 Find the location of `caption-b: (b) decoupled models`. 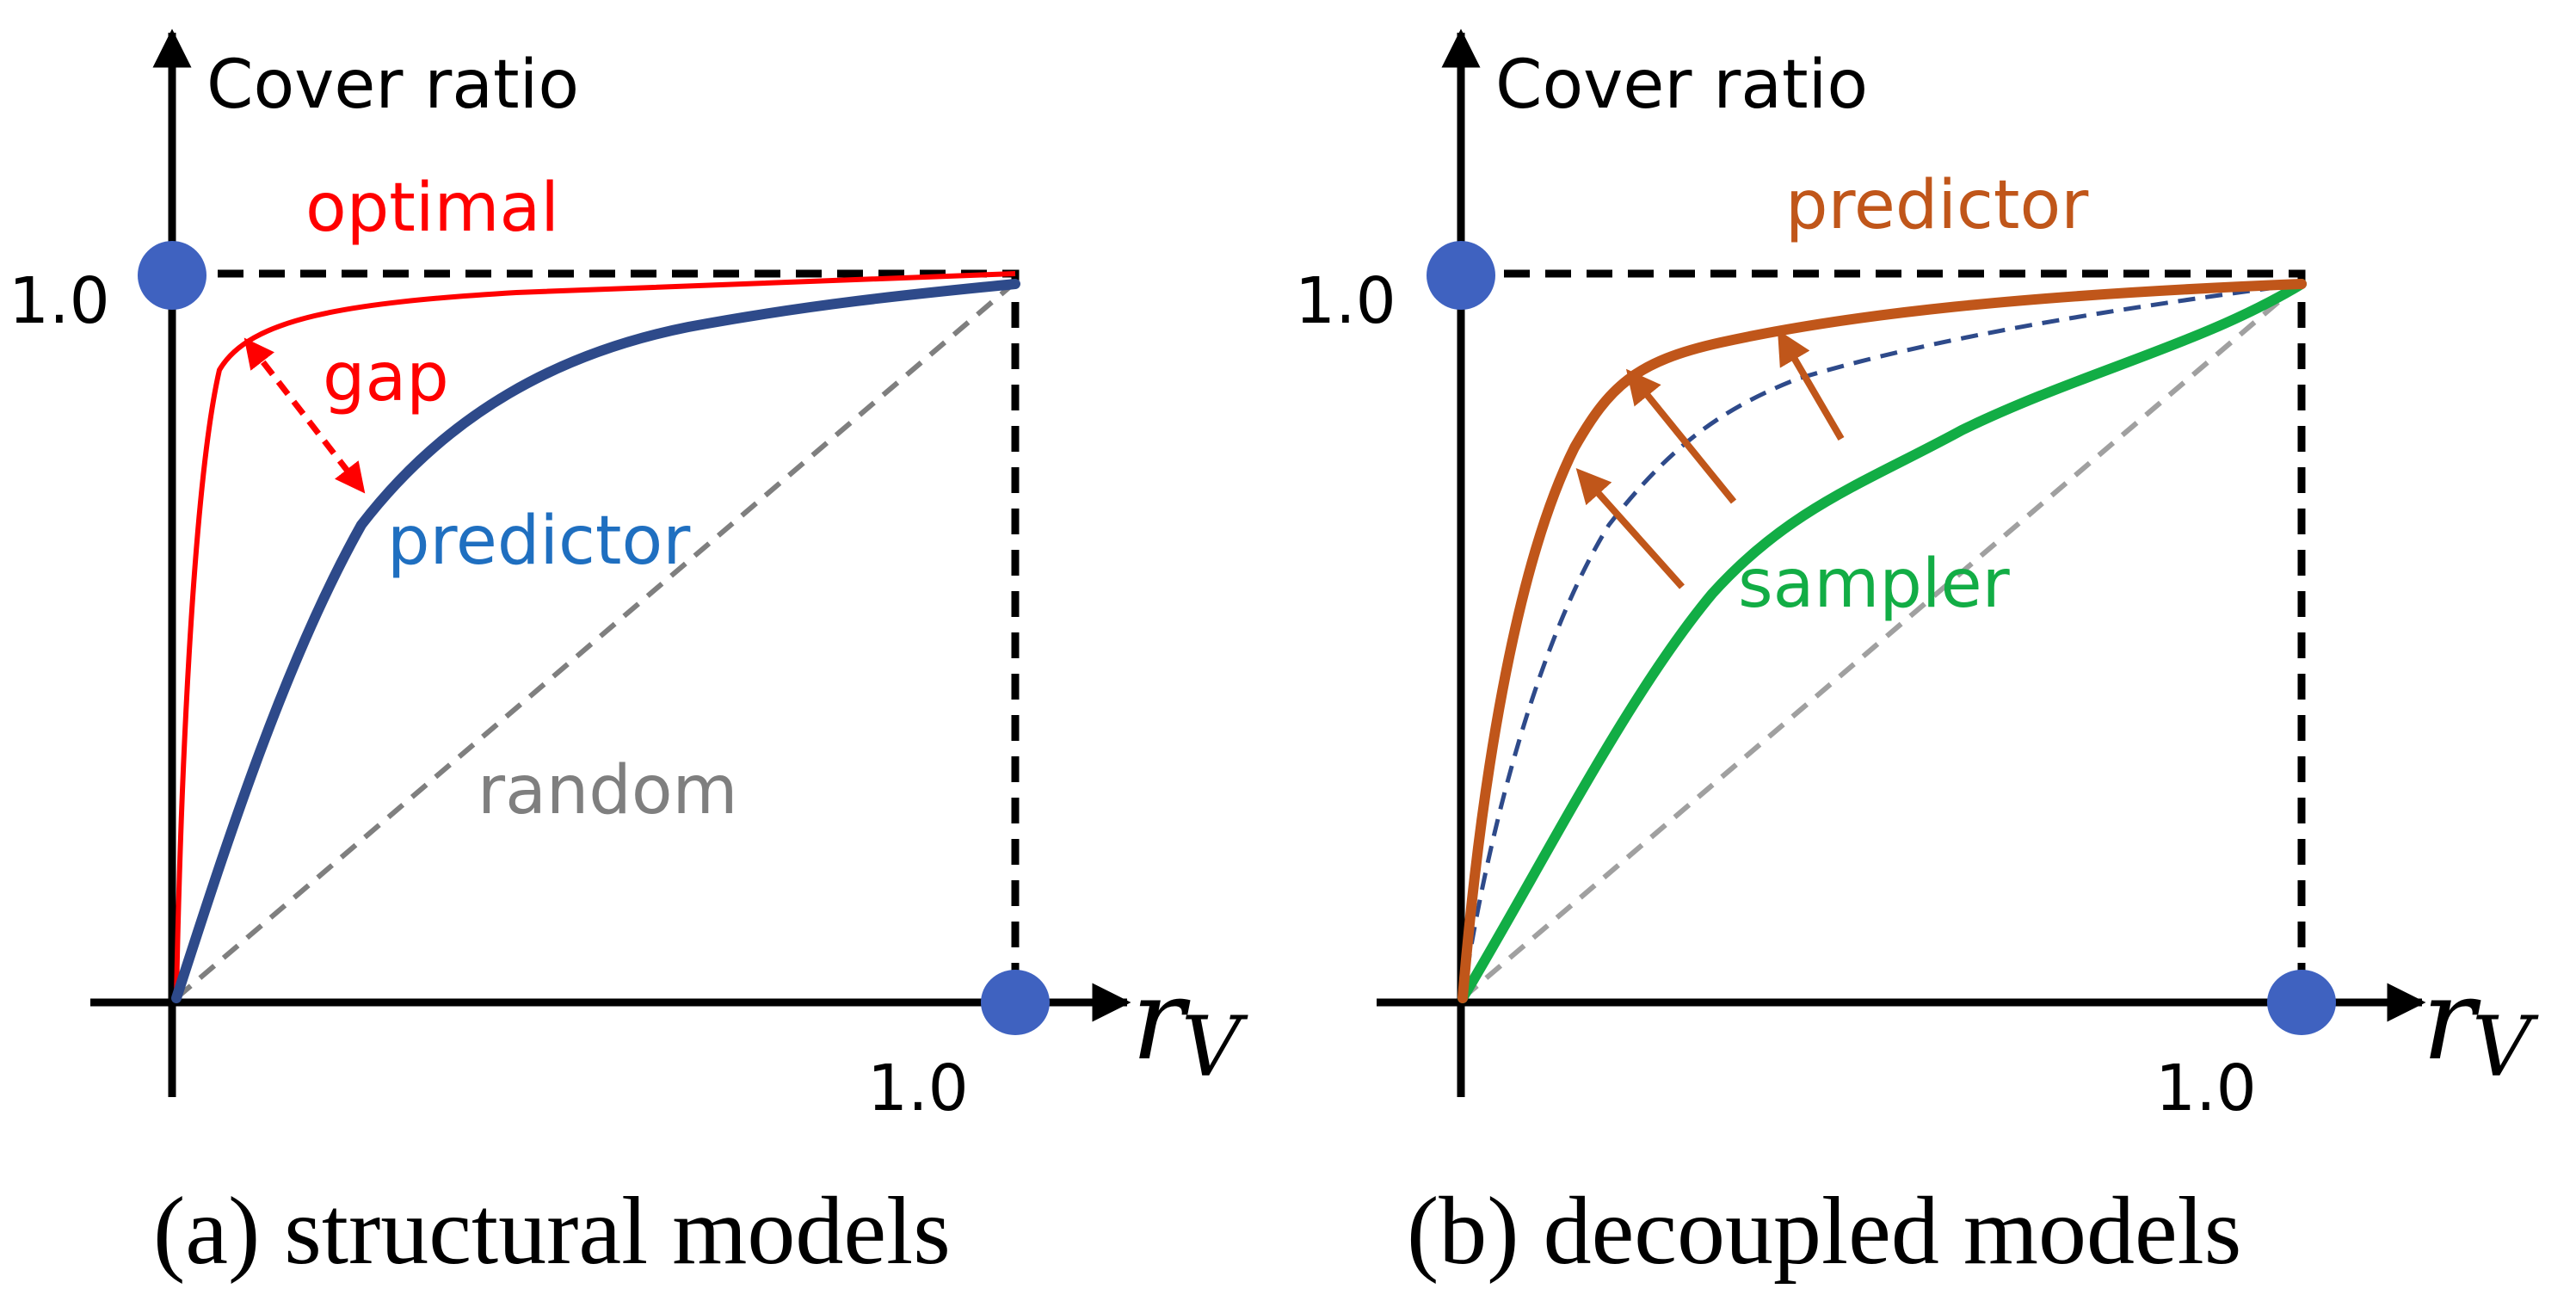

caption-b: (b) decoupled models is located at coordinates (1824, 1231).